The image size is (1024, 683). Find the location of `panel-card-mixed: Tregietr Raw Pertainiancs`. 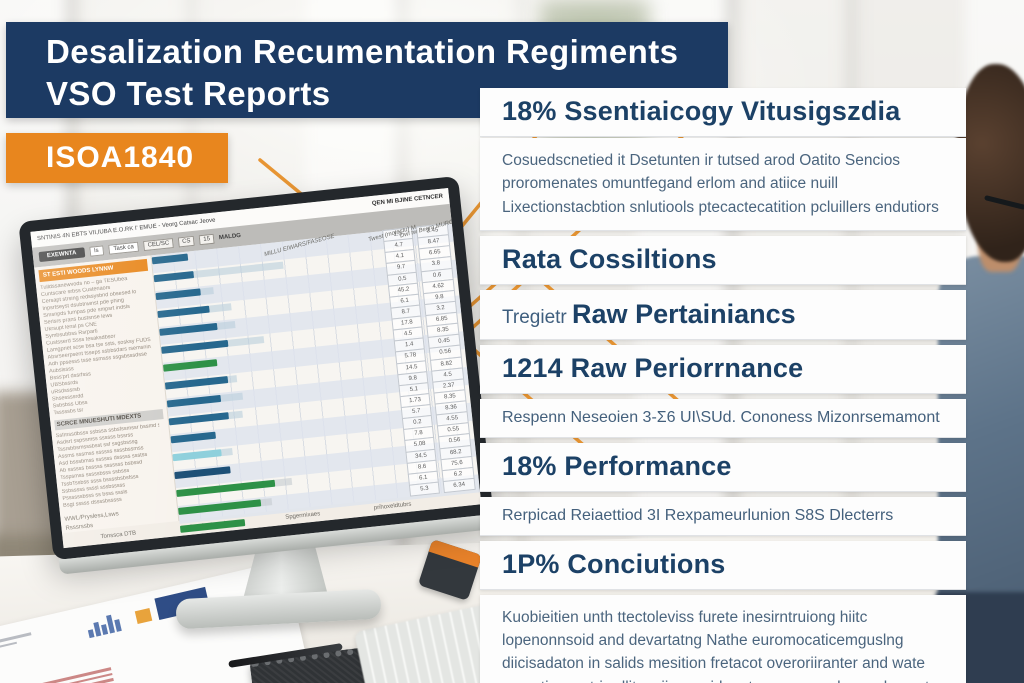

panel-card-mixed: Tregietr Raw Pertainiancs is located at coordinates (723, 314).